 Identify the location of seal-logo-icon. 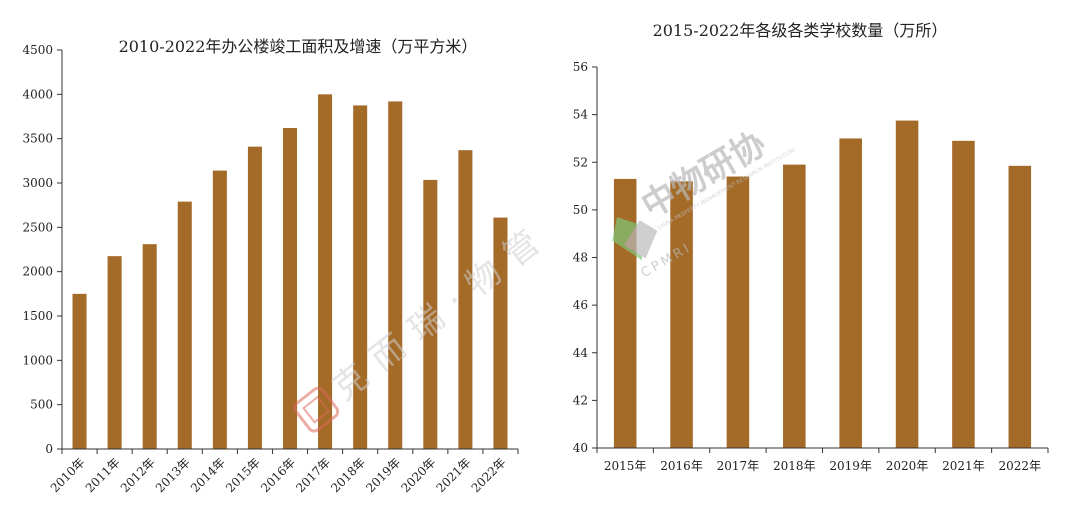
(316, 409).